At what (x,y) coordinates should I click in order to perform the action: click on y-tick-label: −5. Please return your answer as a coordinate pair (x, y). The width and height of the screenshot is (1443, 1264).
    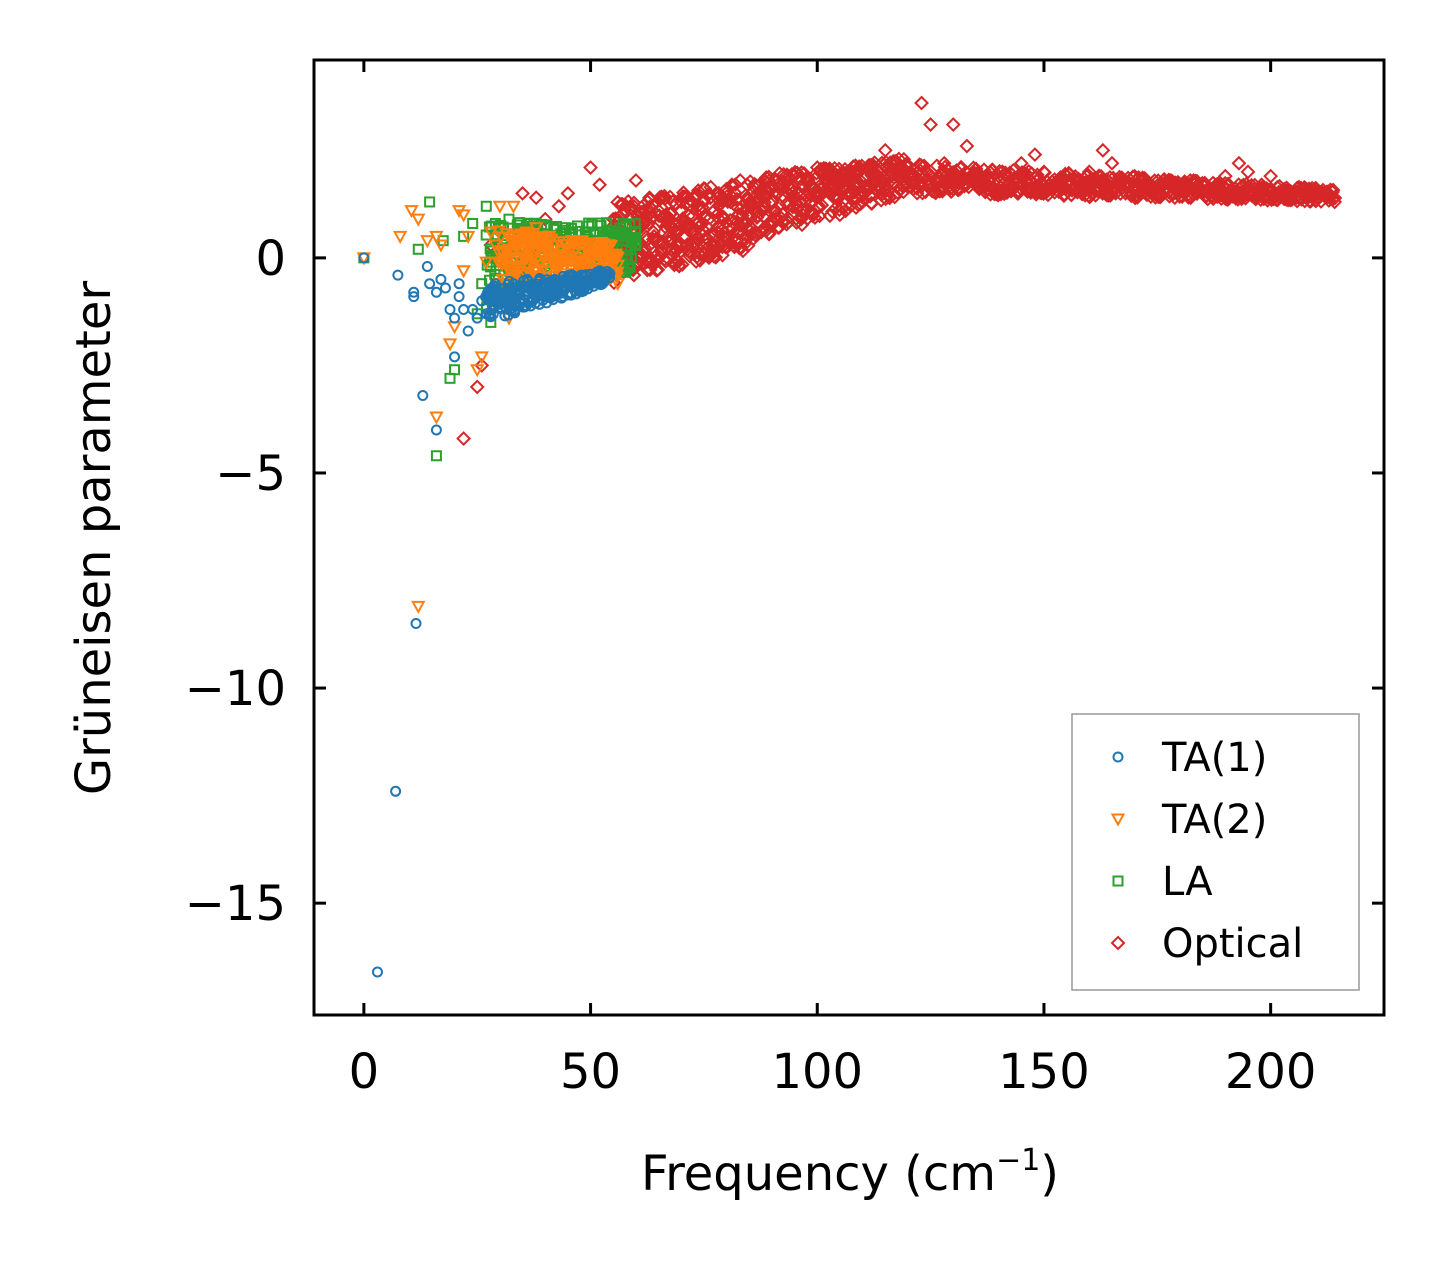
    Looking at the image, I should click on (250, 474).